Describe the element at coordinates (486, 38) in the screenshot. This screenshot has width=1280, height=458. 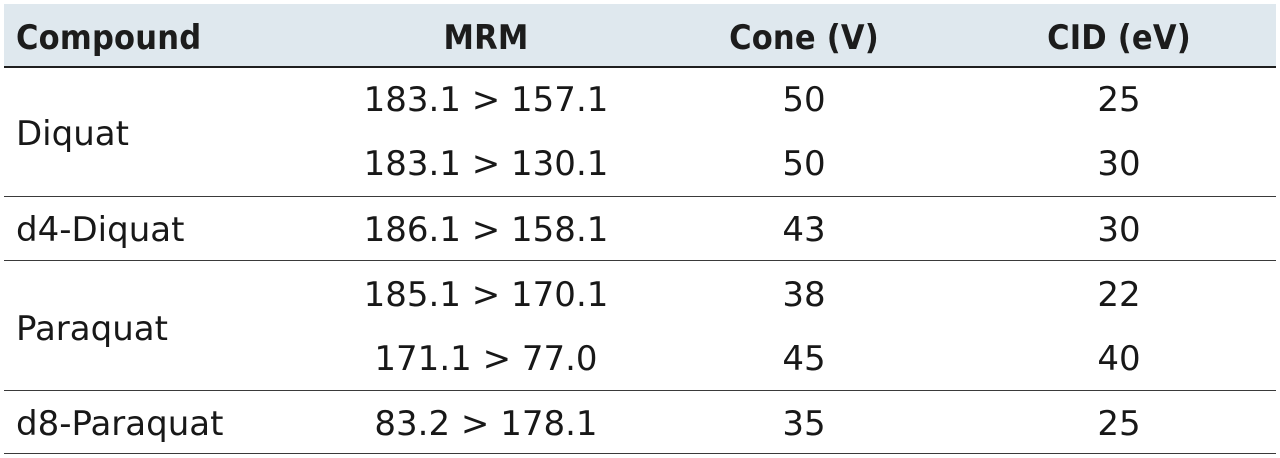
I see `header-mrm: MRM` at that location.